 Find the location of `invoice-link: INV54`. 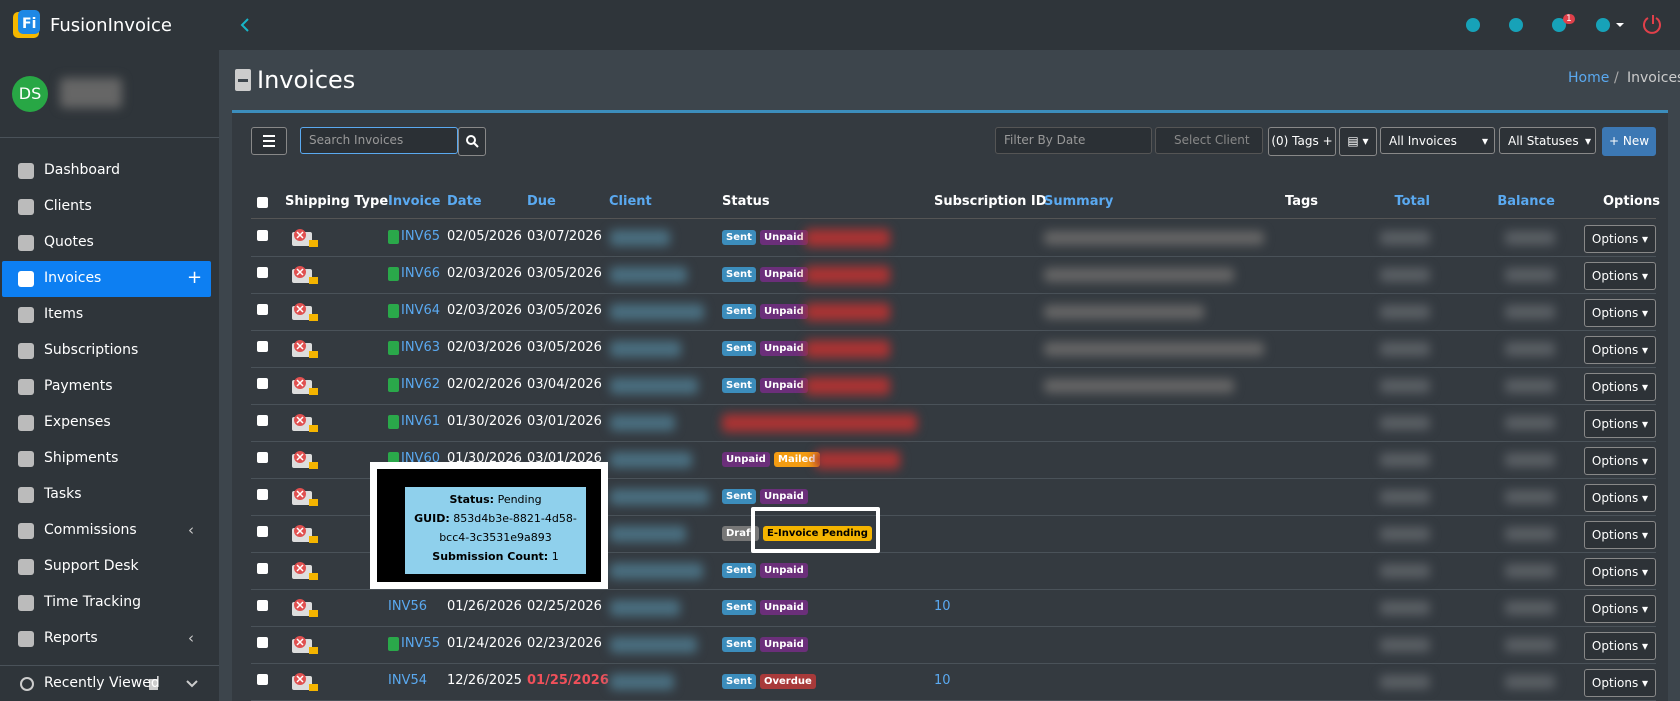

invoice-link: INV54 is located at coordinates (407, 680).